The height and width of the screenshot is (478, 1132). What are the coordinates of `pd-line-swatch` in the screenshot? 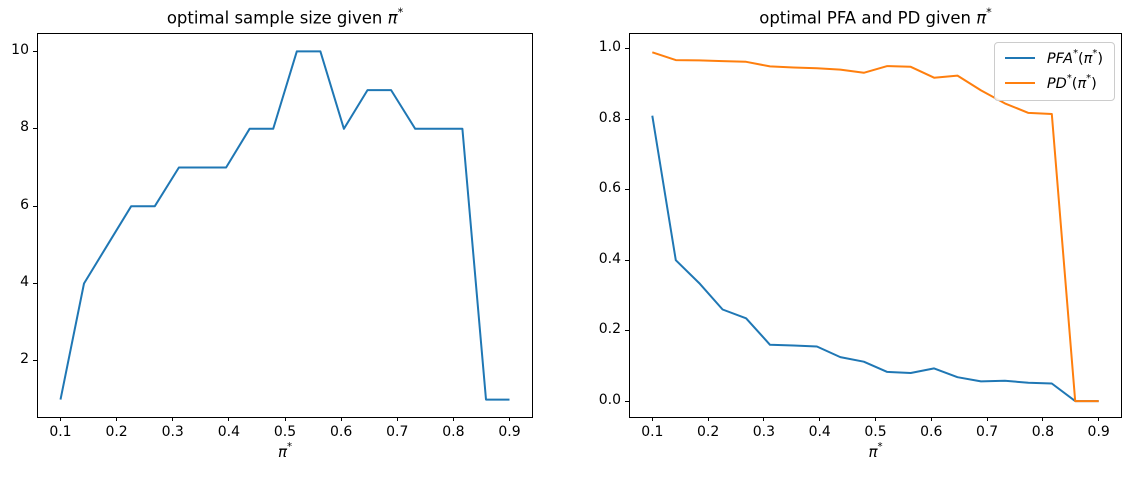 It's located at (1019, 82).